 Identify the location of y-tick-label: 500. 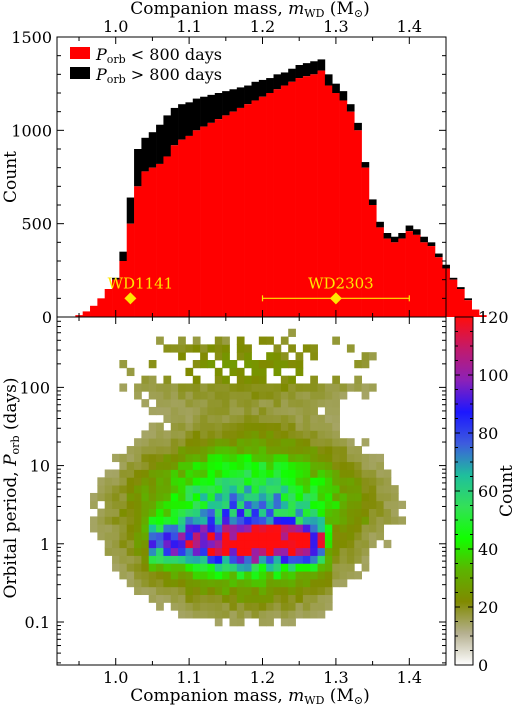
(36, 224).